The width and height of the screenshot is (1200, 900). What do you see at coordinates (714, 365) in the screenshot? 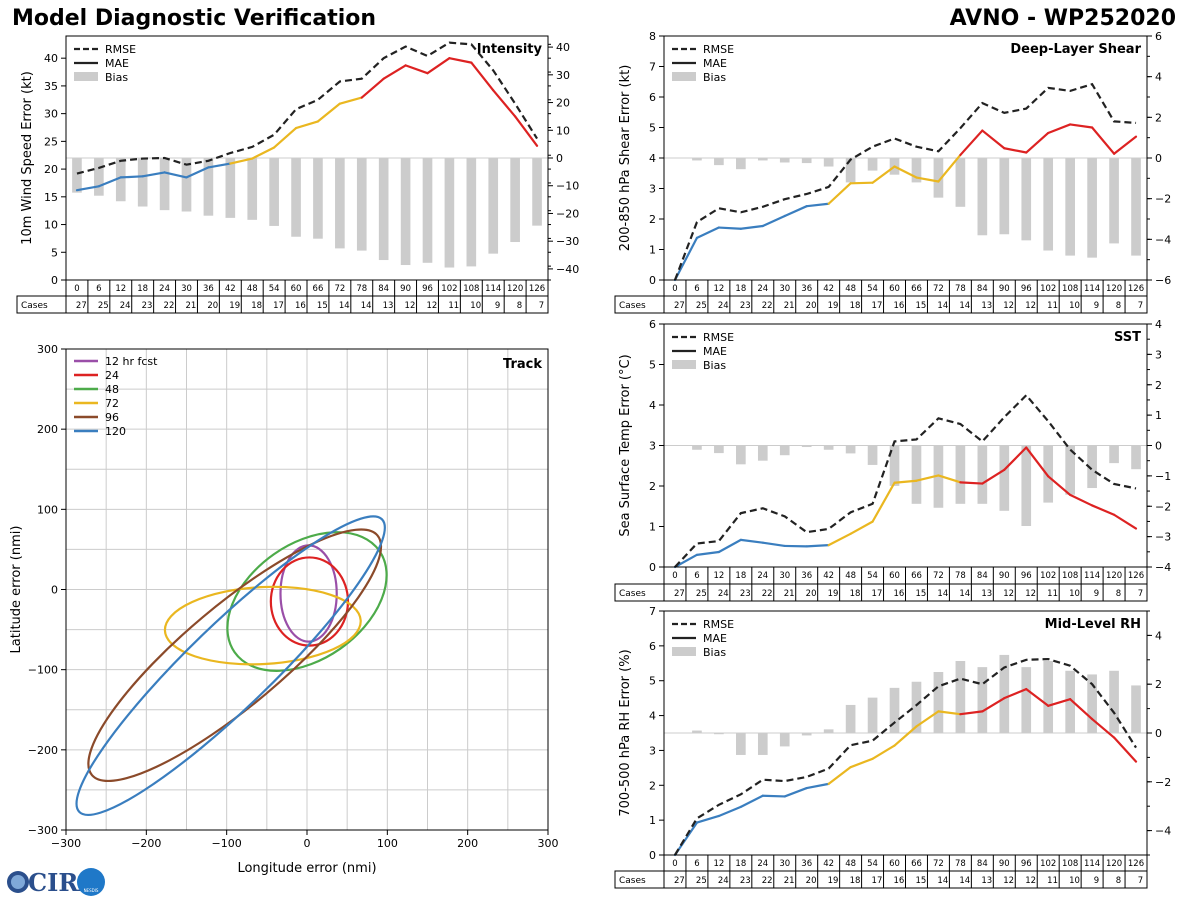
I see `legend-bias-label: Bias` at bounding box center [714, 365].